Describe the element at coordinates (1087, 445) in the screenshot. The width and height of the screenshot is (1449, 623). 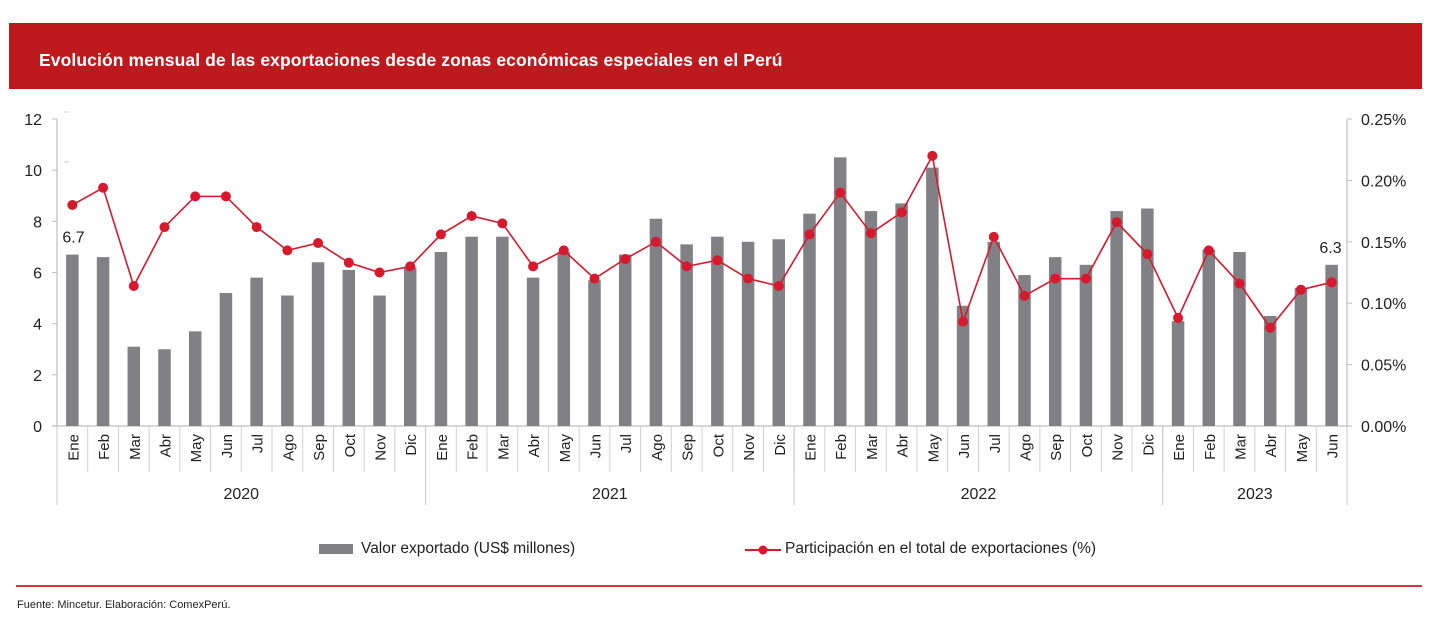
I see `x-tick-label: Oct` at that location.